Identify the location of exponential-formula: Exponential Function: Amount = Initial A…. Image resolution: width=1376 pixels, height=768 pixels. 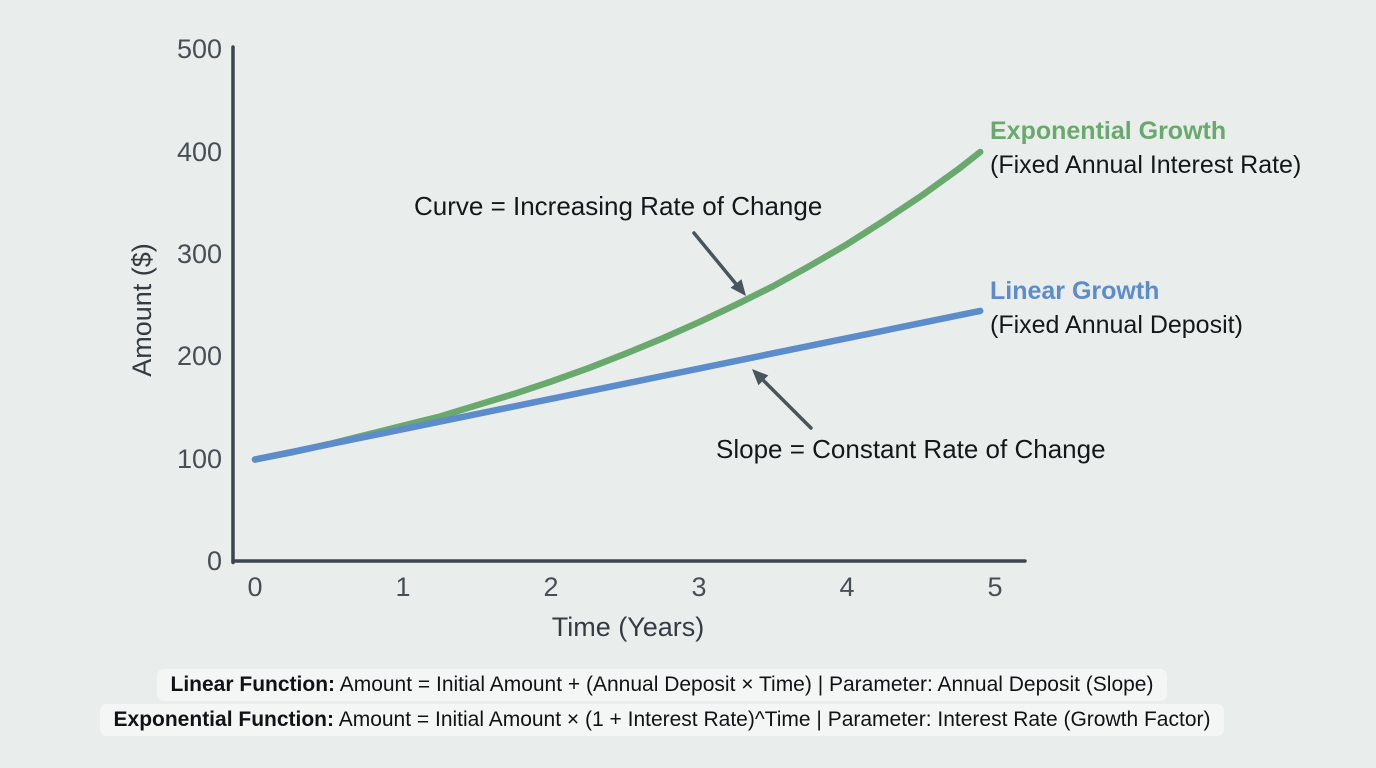
(662, 720).